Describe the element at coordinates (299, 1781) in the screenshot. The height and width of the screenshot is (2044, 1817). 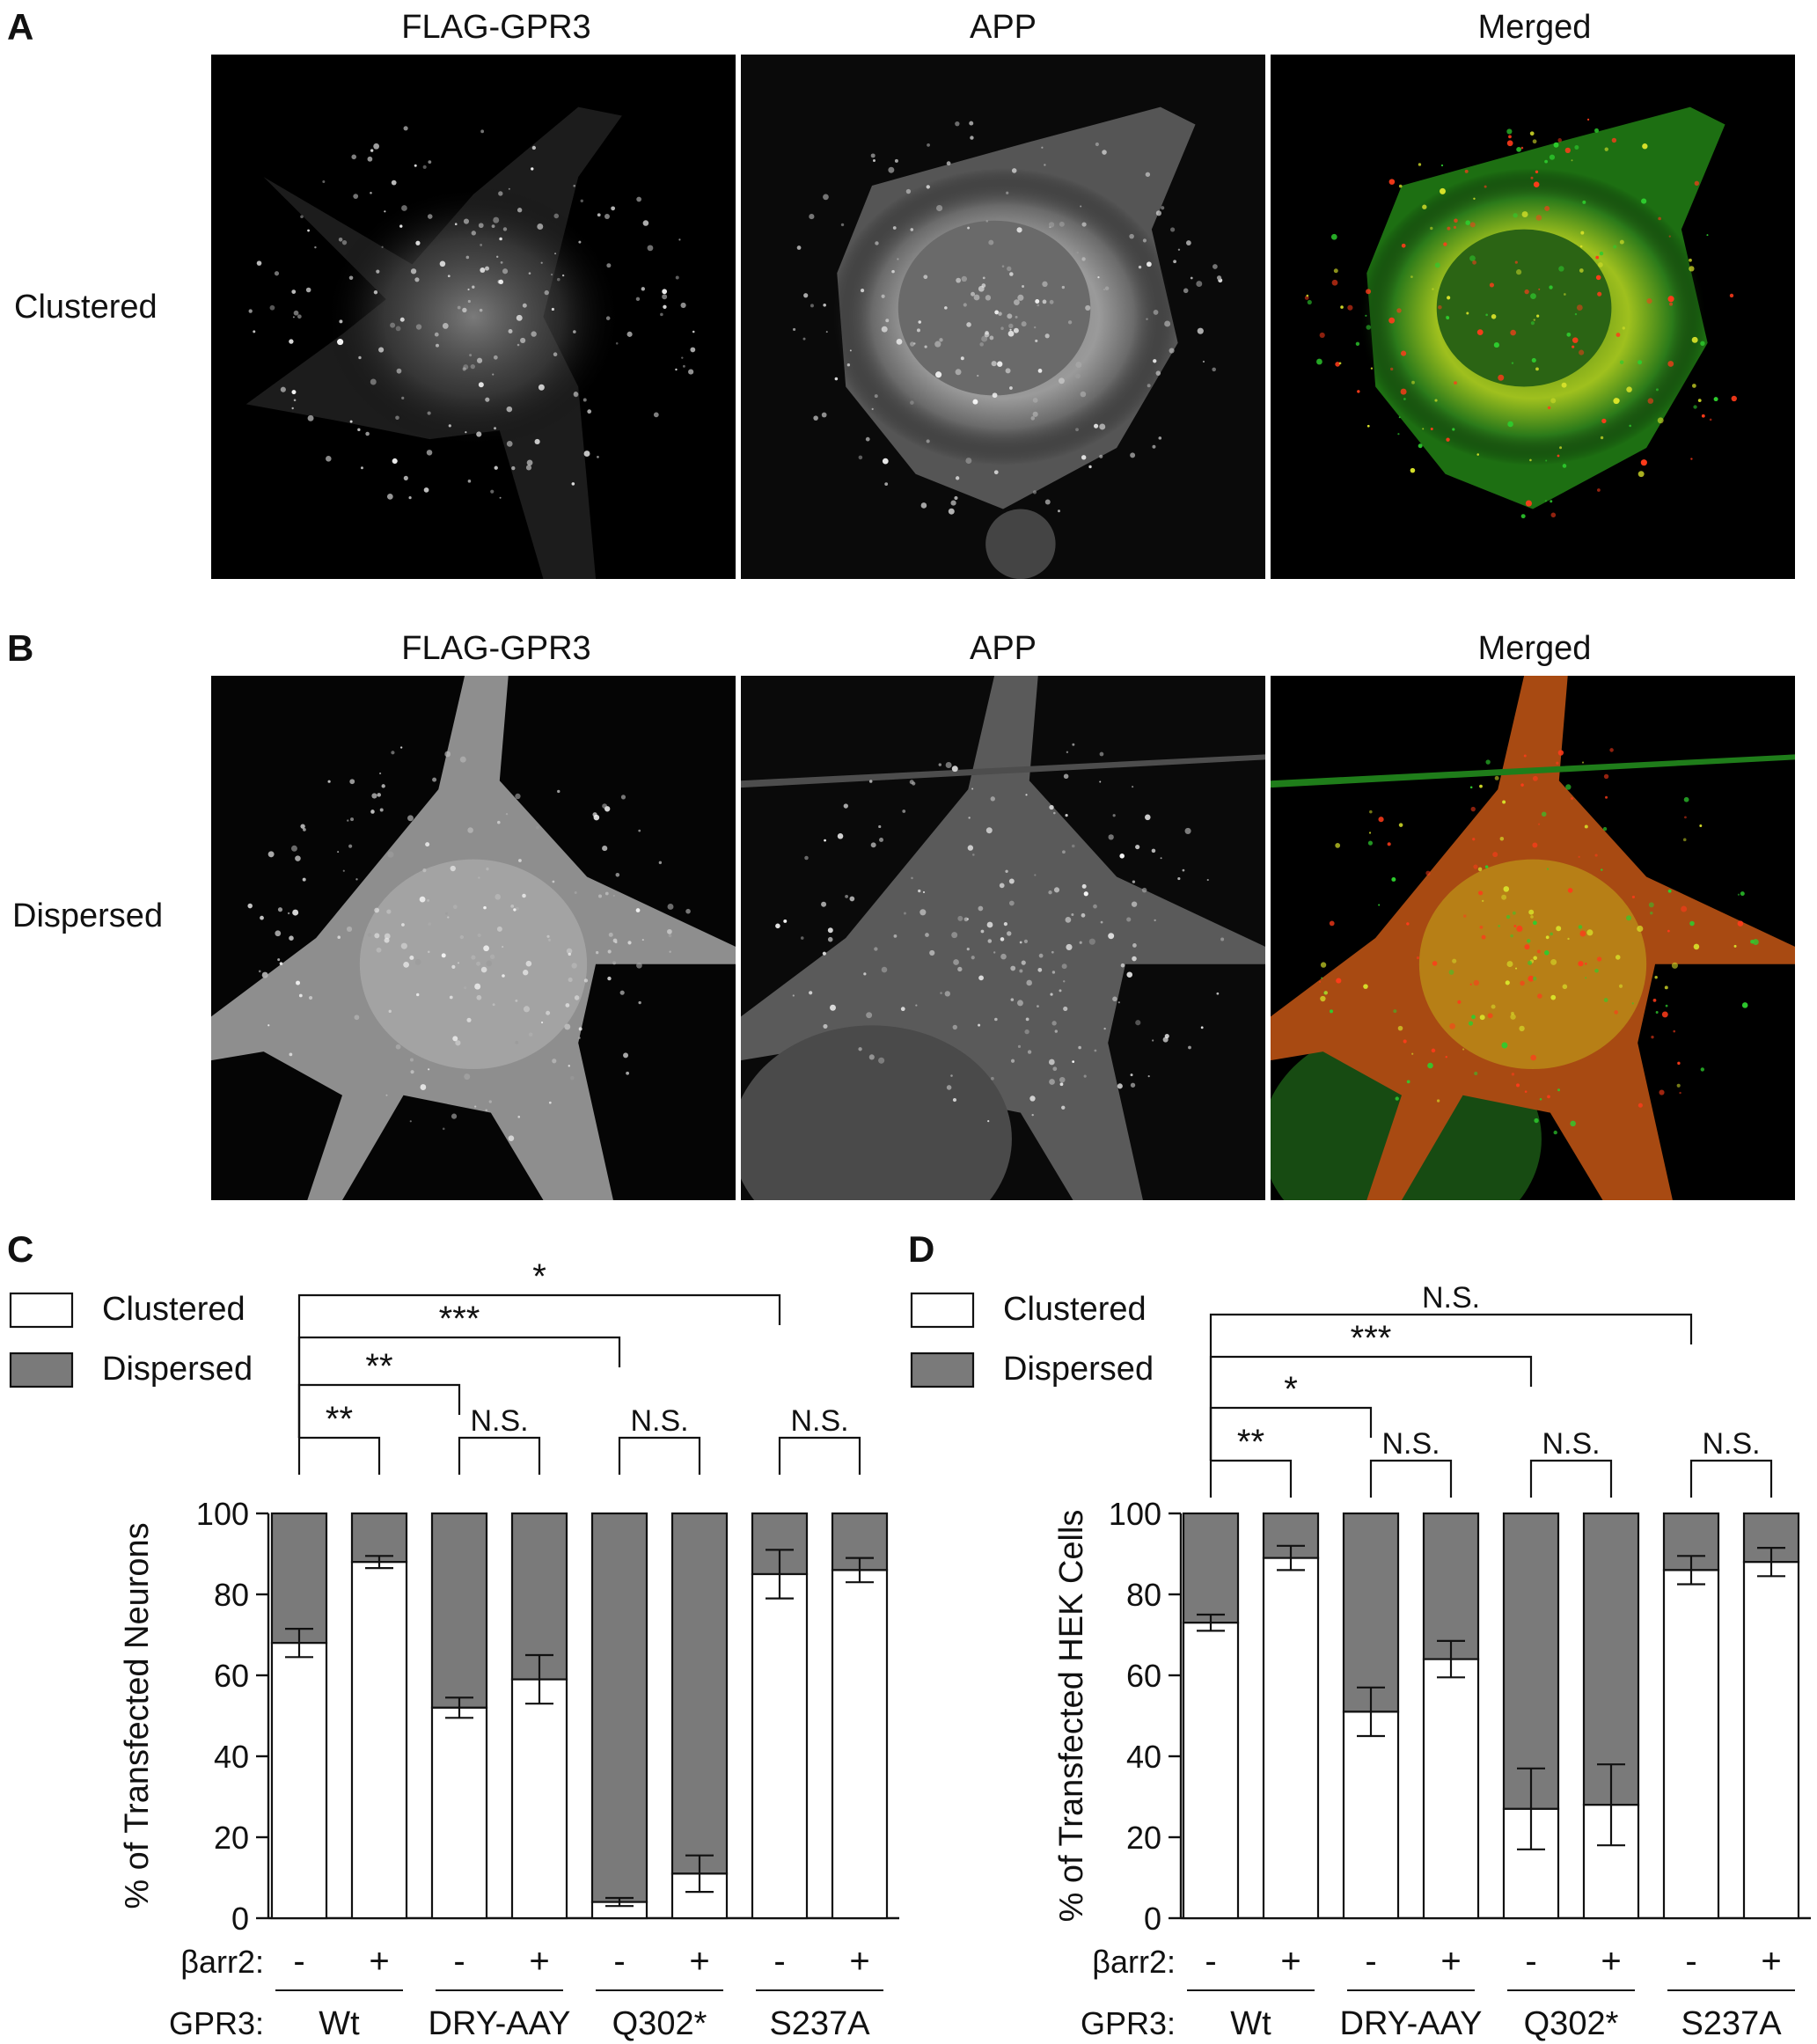
I see `bar-clustered` at that location.